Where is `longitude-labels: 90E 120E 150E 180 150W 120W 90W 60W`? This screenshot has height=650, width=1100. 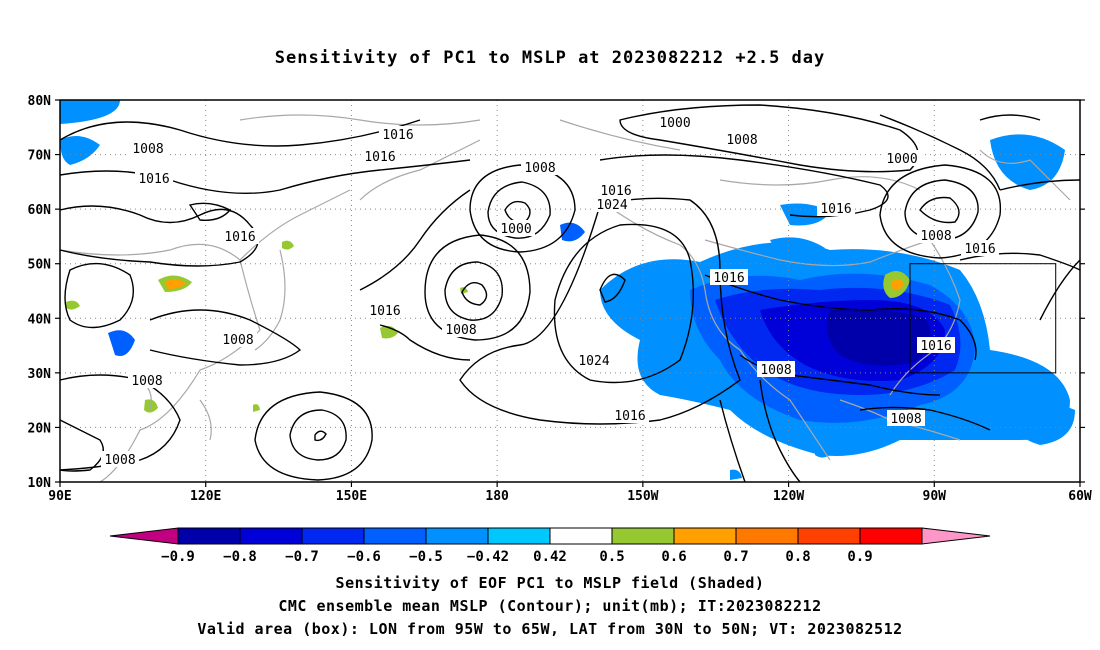 longitude-labels: 90E 120E 150E 180 150W 120W 90W 60W is located at coordinates (570, 493).